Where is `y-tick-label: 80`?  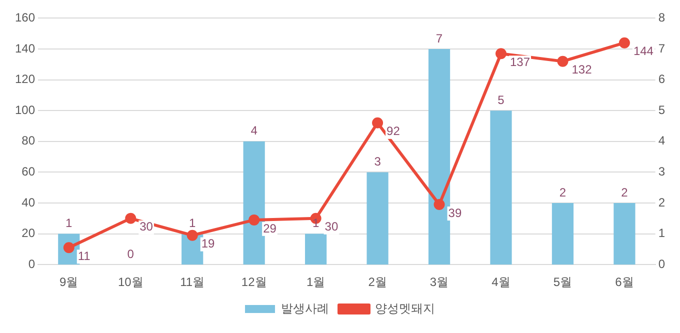
y-tick-label: 80 is located at coordinates (29, 141).